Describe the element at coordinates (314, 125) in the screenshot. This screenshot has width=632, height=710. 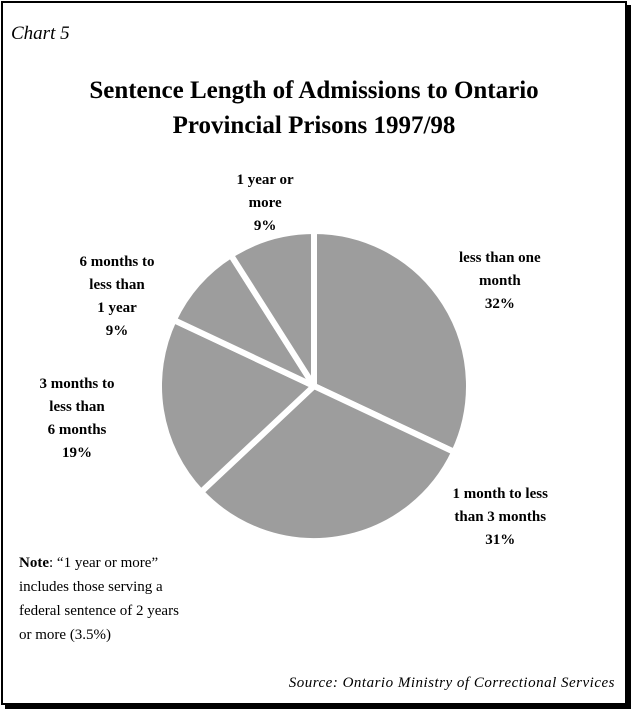
I see `chart-title-line-2: Provincial Prisons 1997/98` at that location.